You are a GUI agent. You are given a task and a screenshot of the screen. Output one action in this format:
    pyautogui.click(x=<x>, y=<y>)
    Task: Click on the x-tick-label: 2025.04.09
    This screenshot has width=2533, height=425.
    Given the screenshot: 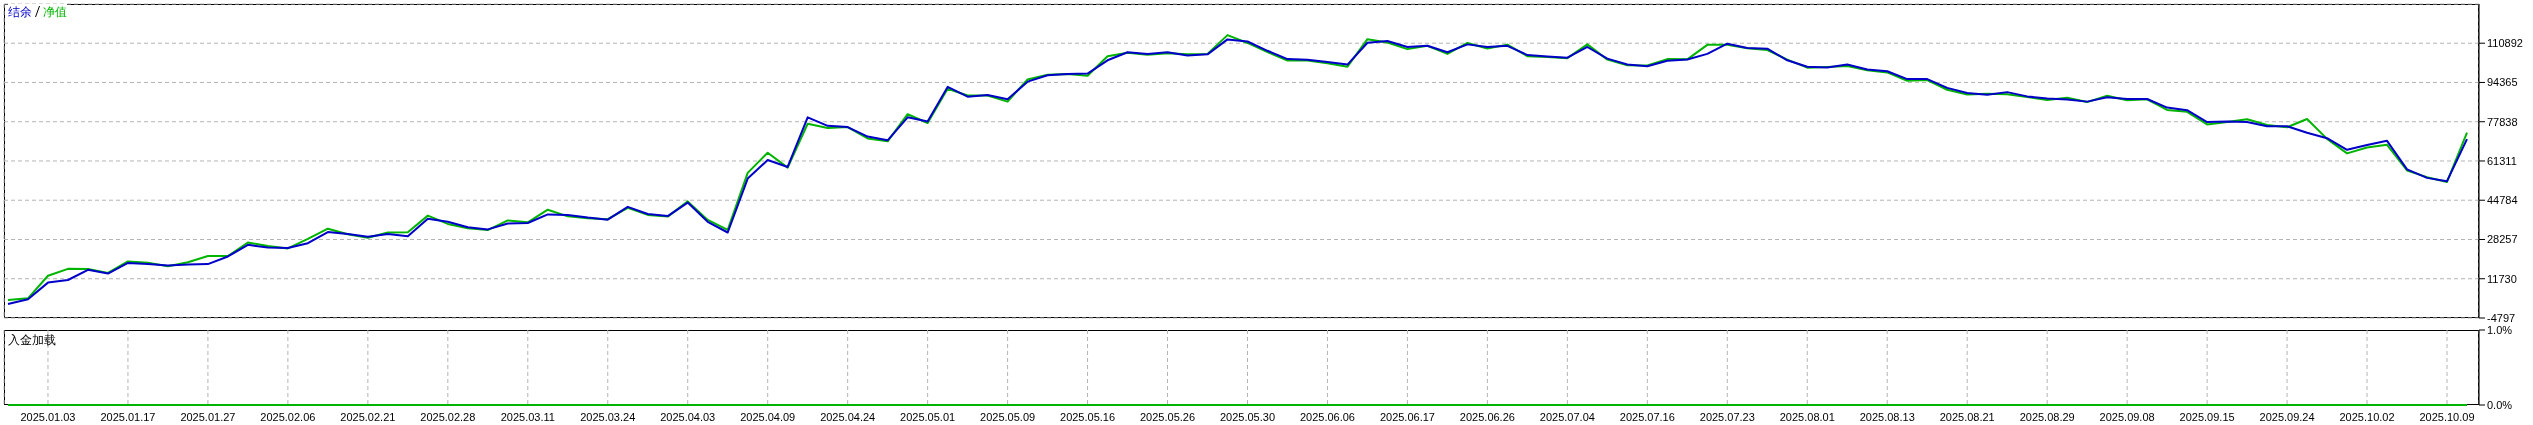 What is the action you would take?
    pyautogui.click(x=768, y=416)
    